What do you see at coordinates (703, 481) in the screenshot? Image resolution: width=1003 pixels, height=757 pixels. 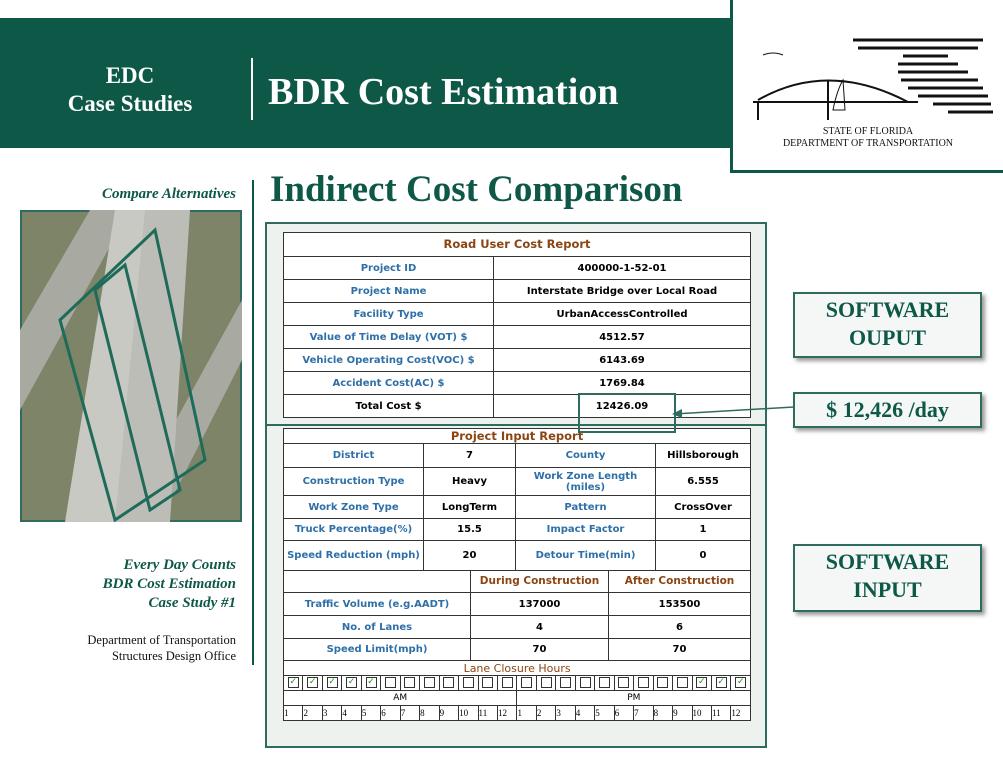 I see `value-cell: 6.555` at bounding box center [703, 481].